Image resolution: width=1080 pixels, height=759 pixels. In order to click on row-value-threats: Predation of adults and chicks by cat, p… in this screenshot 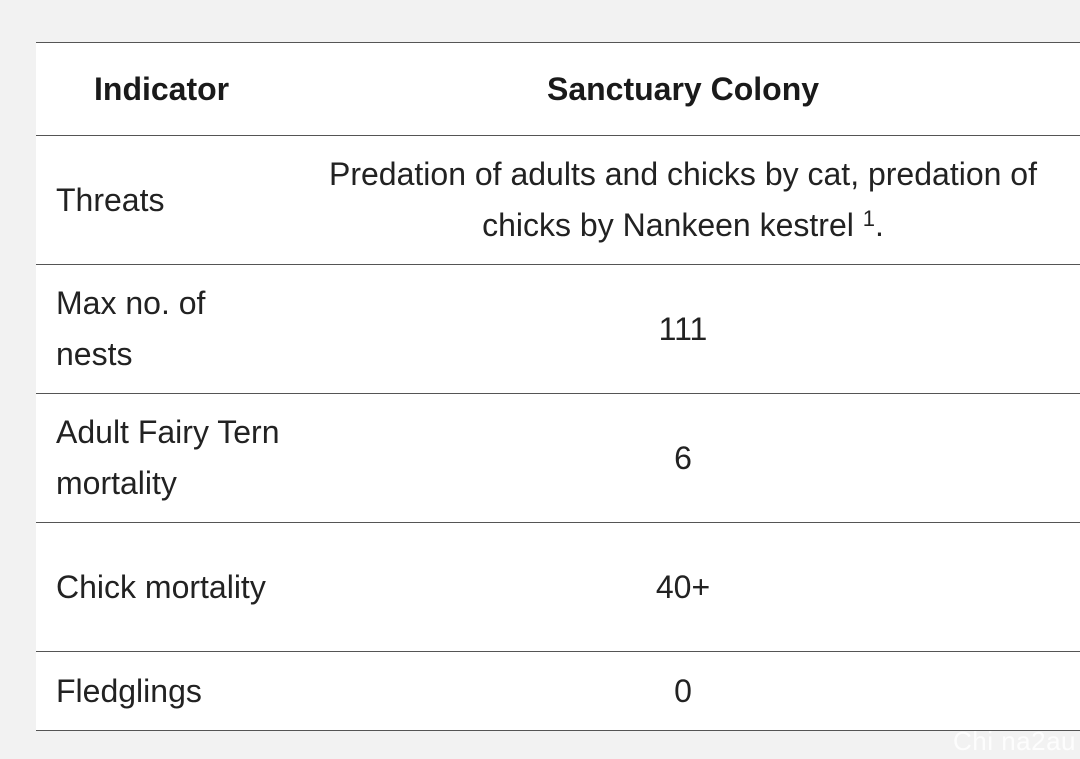, I will do `click(683, 200)`.